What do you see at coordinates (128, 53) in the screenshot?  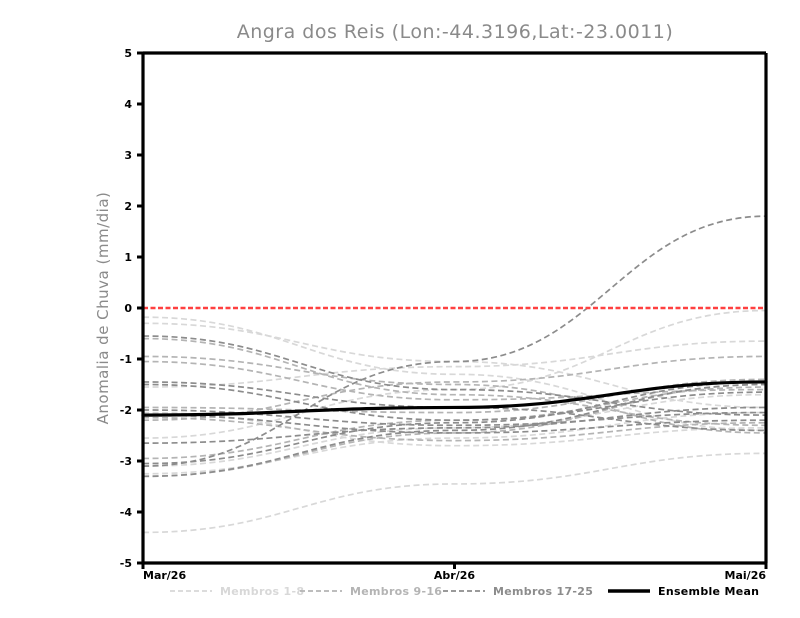 I see `y-tick-label: 5` at bounding box center [128, 53].